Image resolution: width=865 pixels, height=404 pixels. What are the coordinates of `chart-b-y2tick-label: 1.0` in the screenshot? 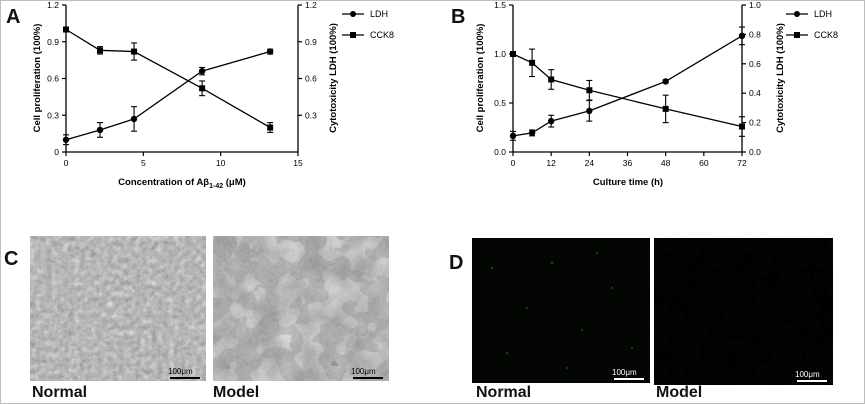 It's located at (755, 5).